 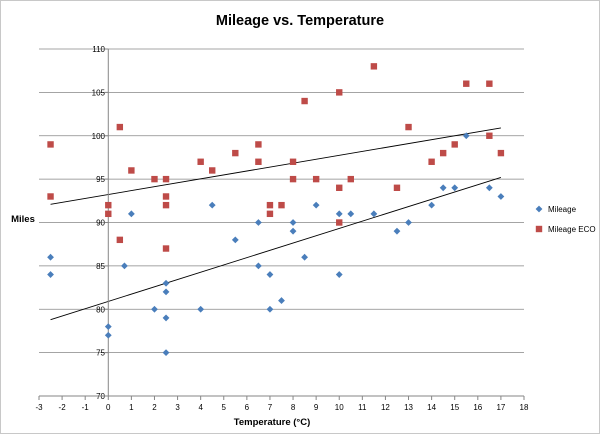 What do you see at coordinates (562, 209) in the screenshot?
I see `legend-label: Mileage` at bounding box center [562, 209].